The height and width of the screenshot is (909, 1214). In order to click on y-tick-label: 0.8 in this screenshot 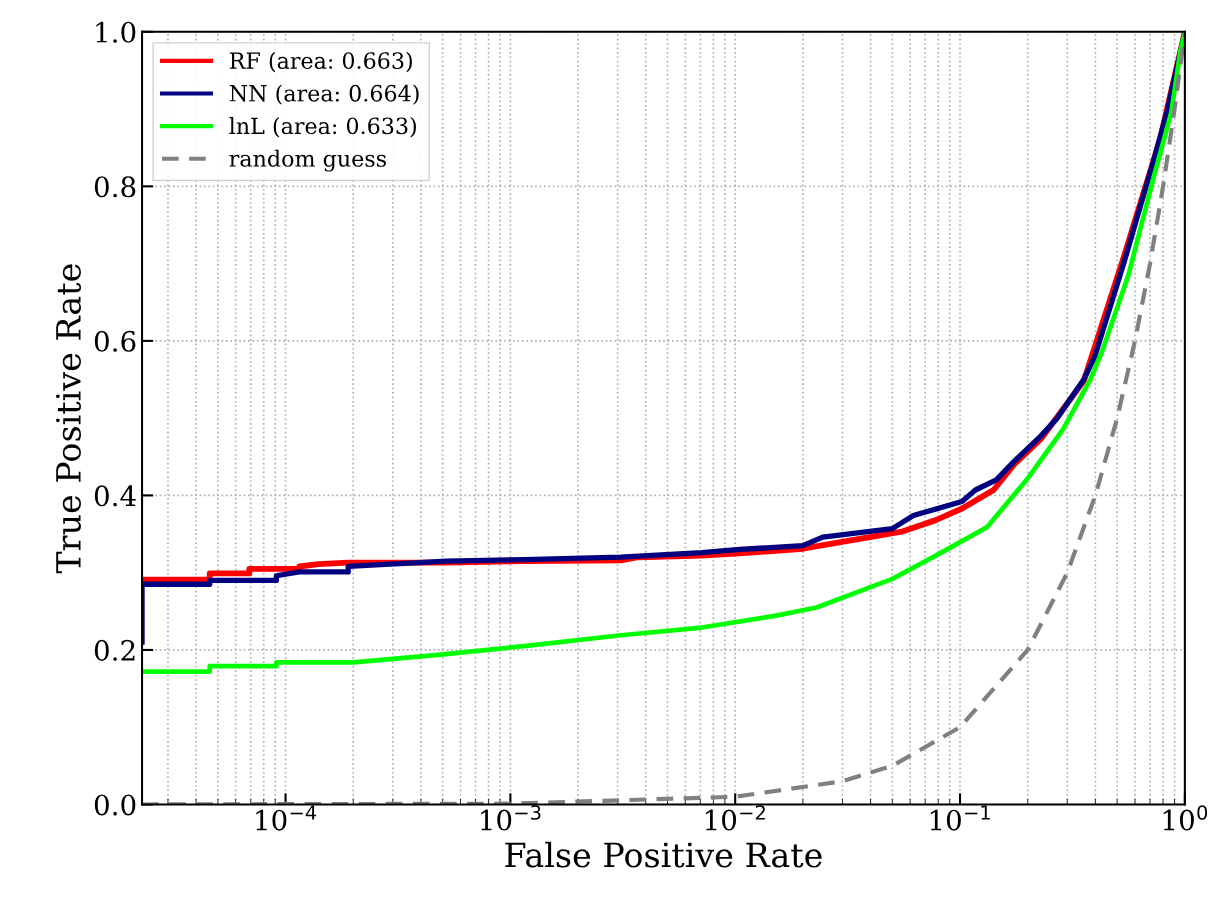, I will do `click(115, 187)`.